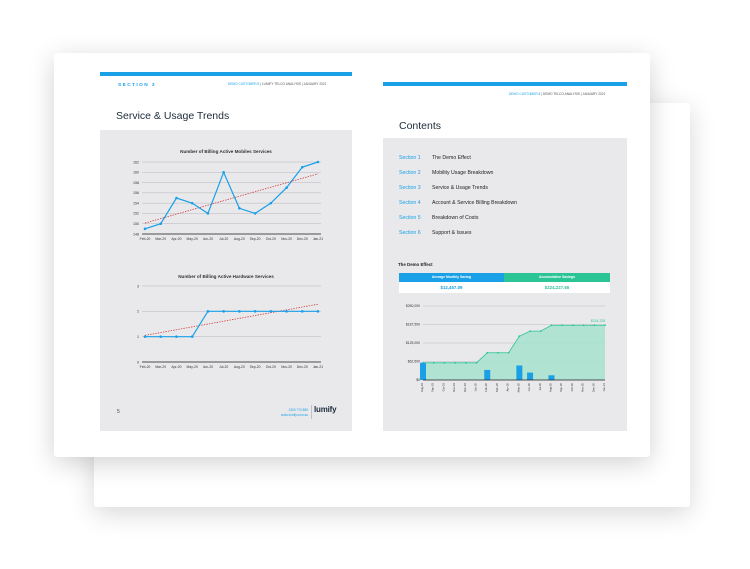  I want to click on y-tick-label: 156, so click(136, 193).